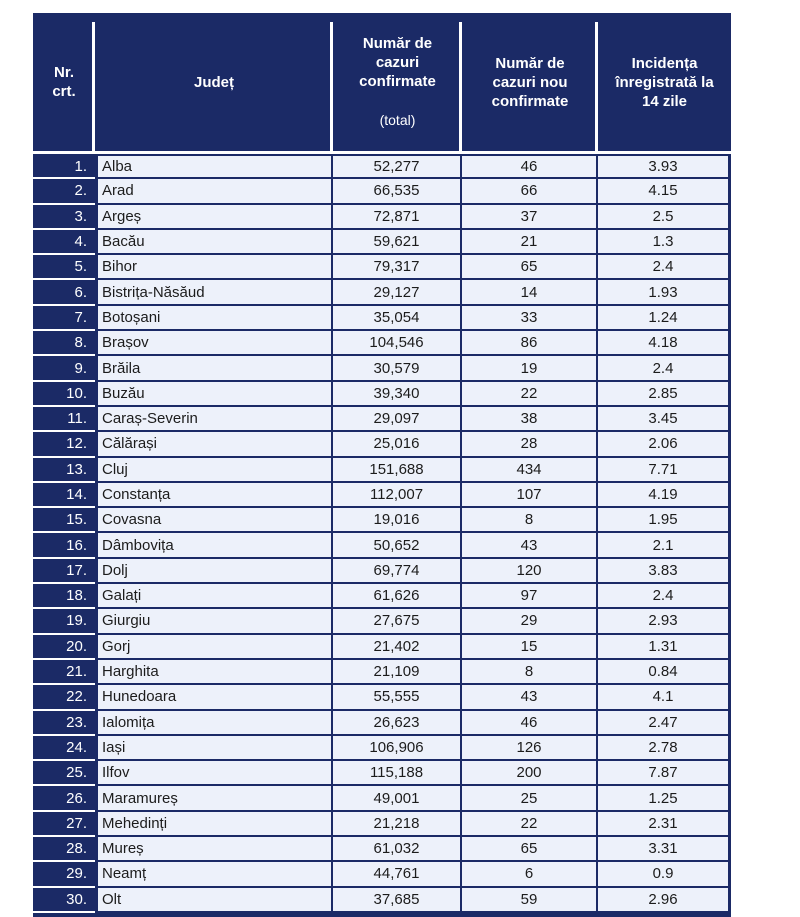 The width and height of the screenshot is (800, 917). Describe the element at coordinates (64, 774) in the screenshot. I see `cell-nr: 25.` at that location.